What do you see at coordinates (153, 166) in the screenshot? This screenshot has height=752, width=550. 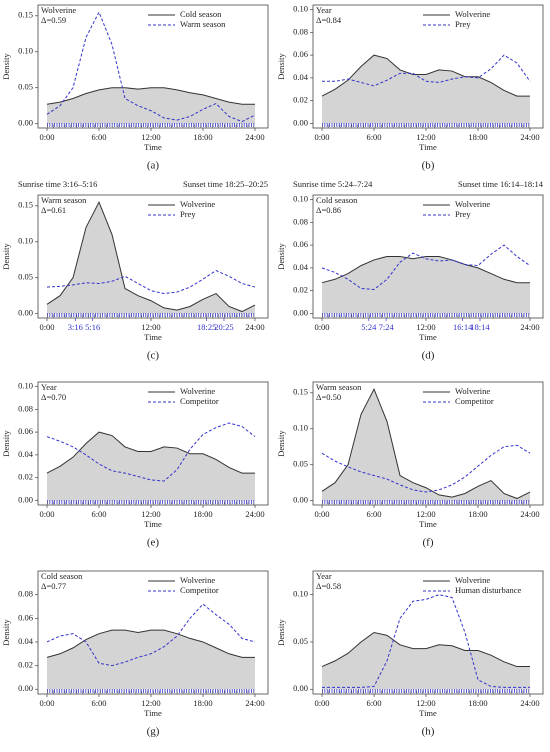 I see `panel-caption: (a)` at bounding box center [153, 166].